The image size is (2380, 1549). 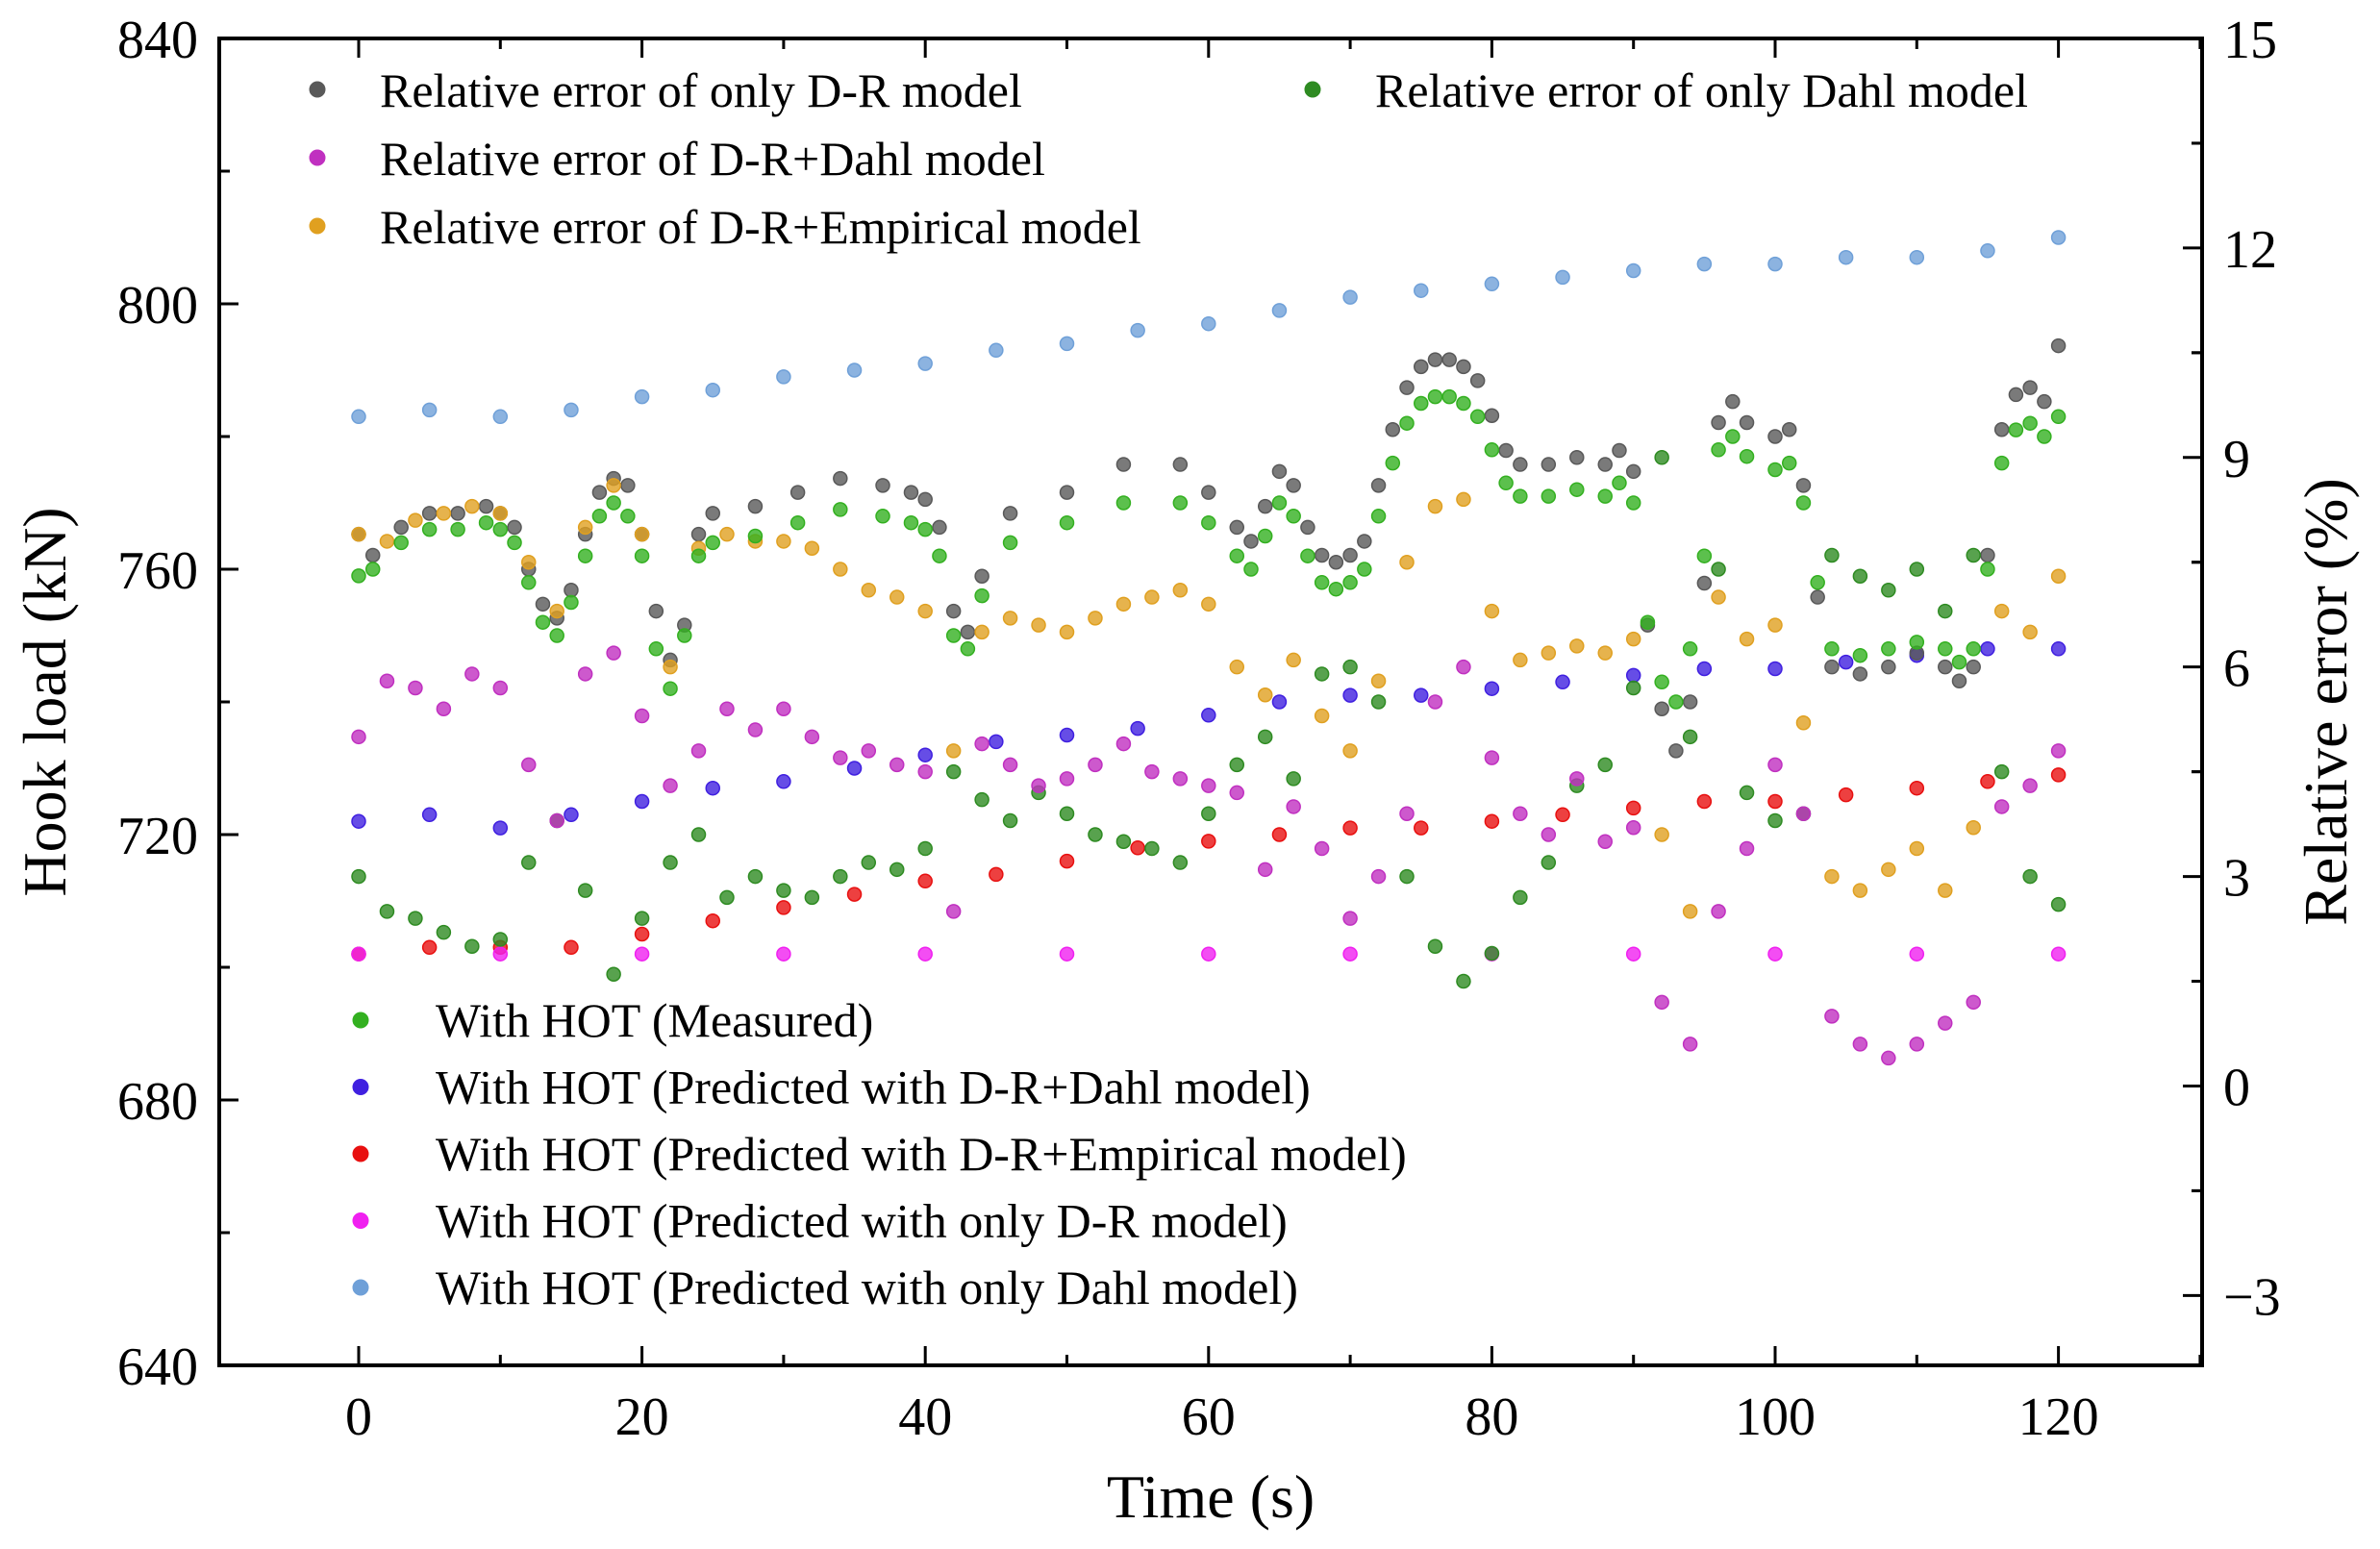 I want to click on y-left-tick-label: 720, so click(x=158, y=836).